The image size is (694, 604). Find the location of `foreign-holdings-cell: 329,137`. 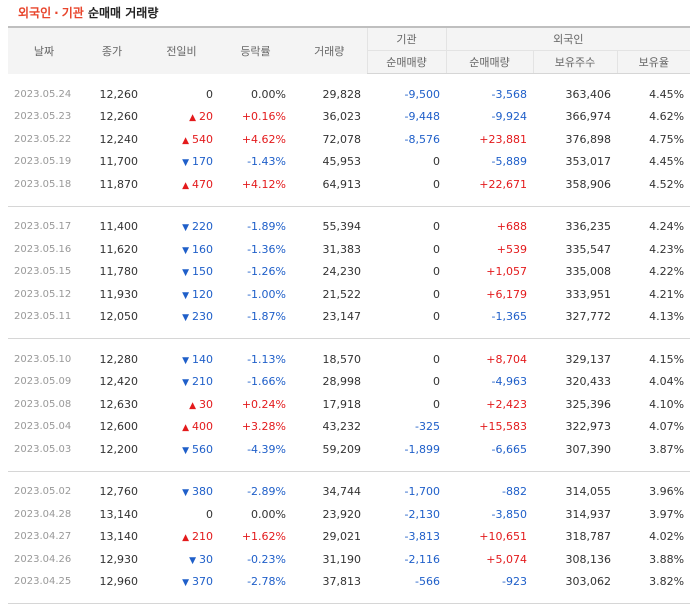

foreign-holdings-cell: 329,137 is located at coordinates (588, 359).